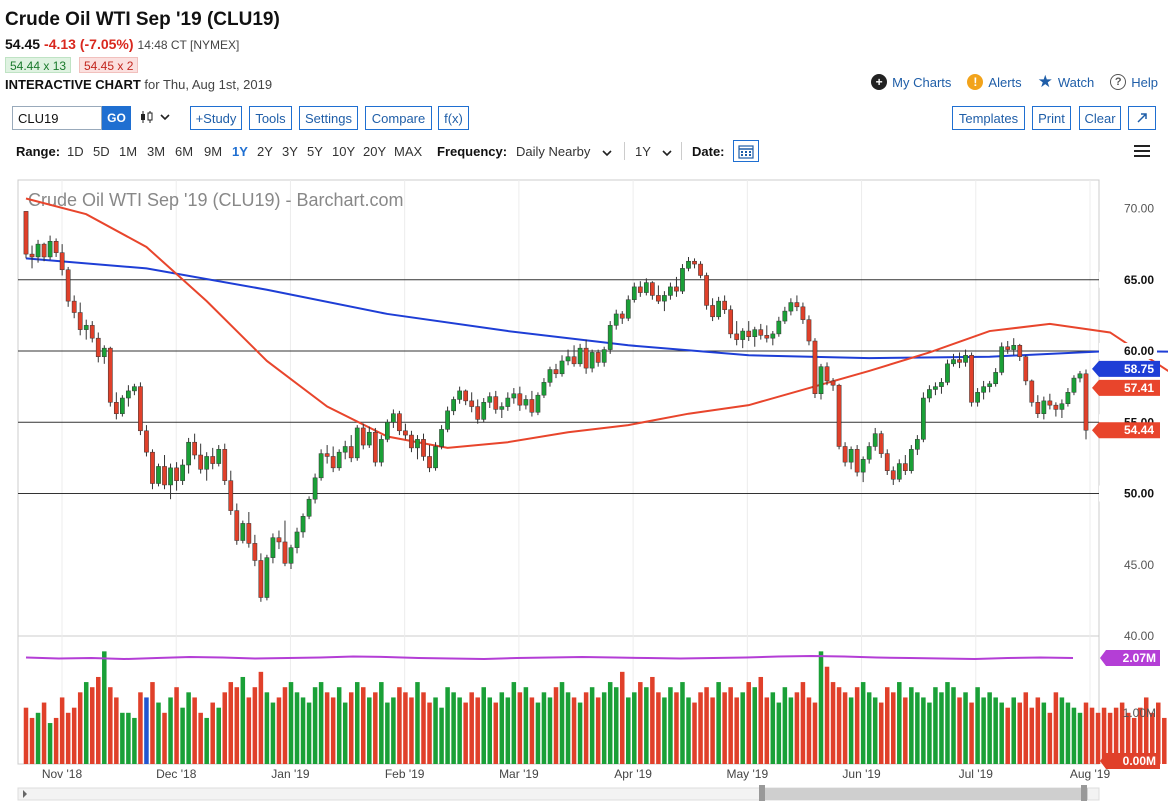 The height and width of the screenshot is (803, 1168). I want to click on range-5d: 5D, so click(101, 151).